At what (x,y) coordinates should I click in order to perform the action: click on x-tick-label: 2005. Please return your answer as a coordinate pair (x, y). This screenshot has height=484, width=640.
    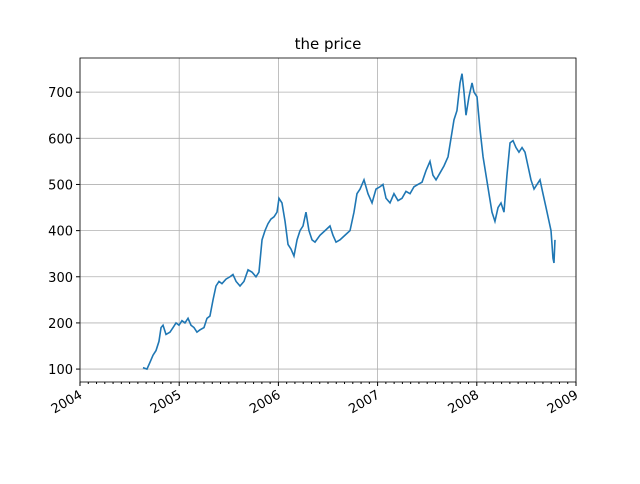
    Looking at the image, I should click on (166, 403).